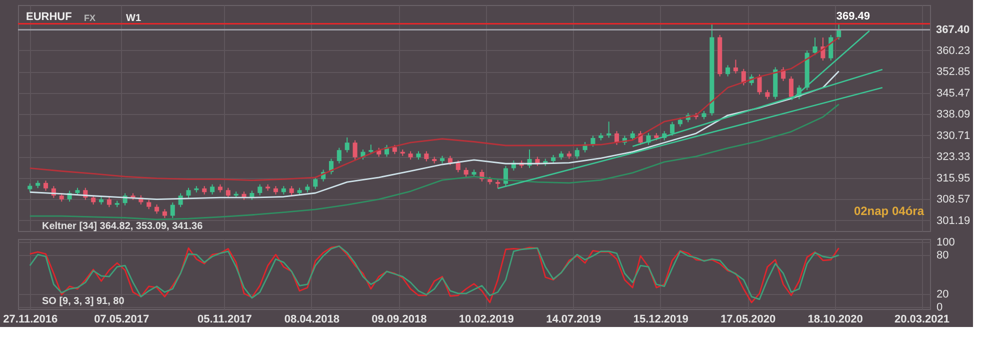 This screenshot has width=1000, height=342. Describe the element at coordinates (83, 301) in the screenshot. I see `annotation: SO [9, 3, 3] 91, 80` at that location.